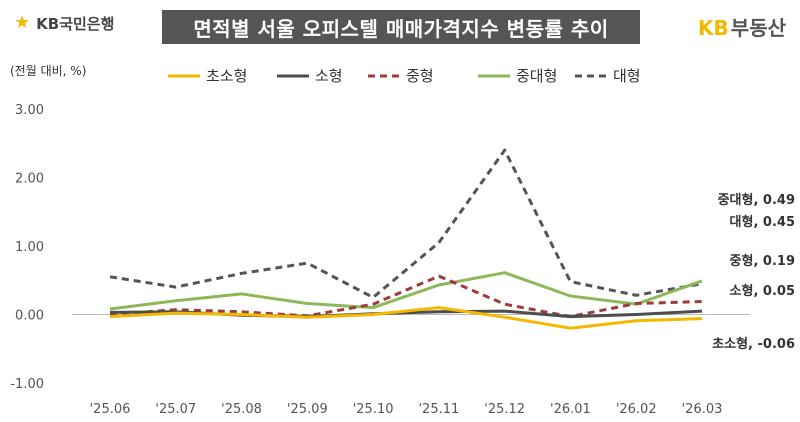 The height and width of the screenshot is (422, 800). Describe the element at coordinates (762, 222) in the screenshot. I see `series-end-label: 대형, 0.45` at that location.